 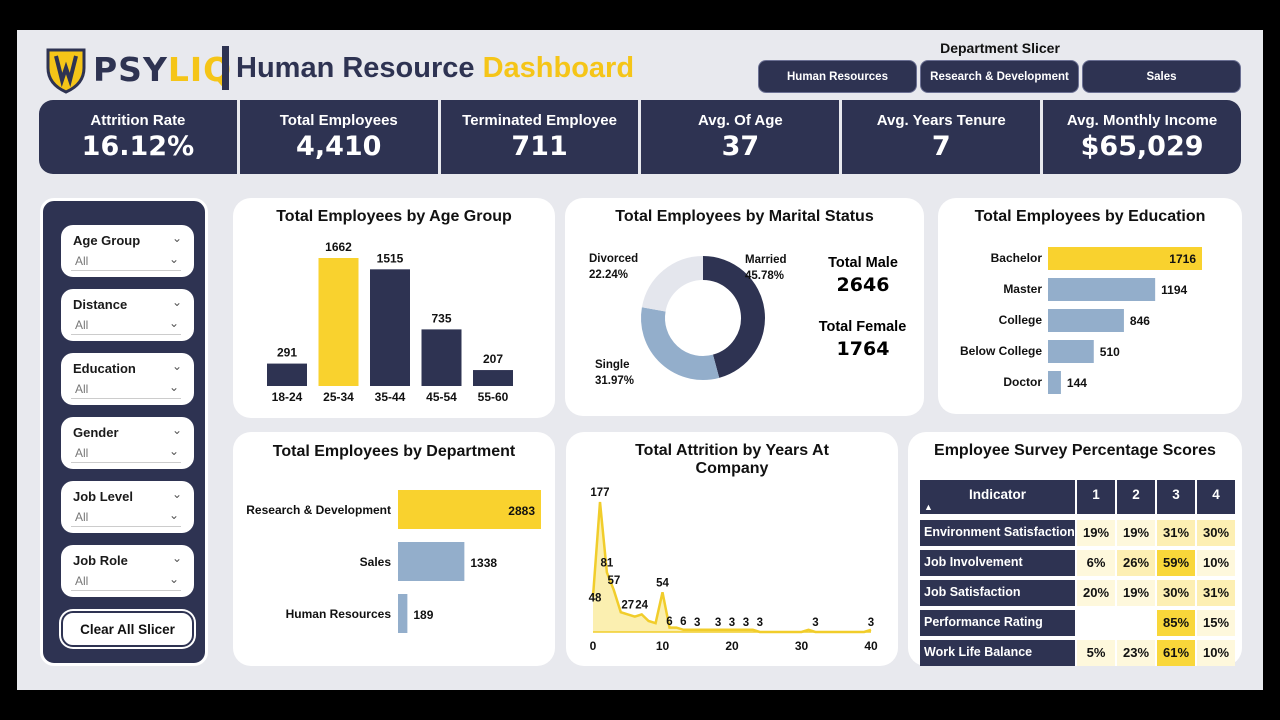 What do you see at coordinates (1096, 593) in the screenshot?
I see `survey-score-cell: 20%` at bounding box center [1096, 593].